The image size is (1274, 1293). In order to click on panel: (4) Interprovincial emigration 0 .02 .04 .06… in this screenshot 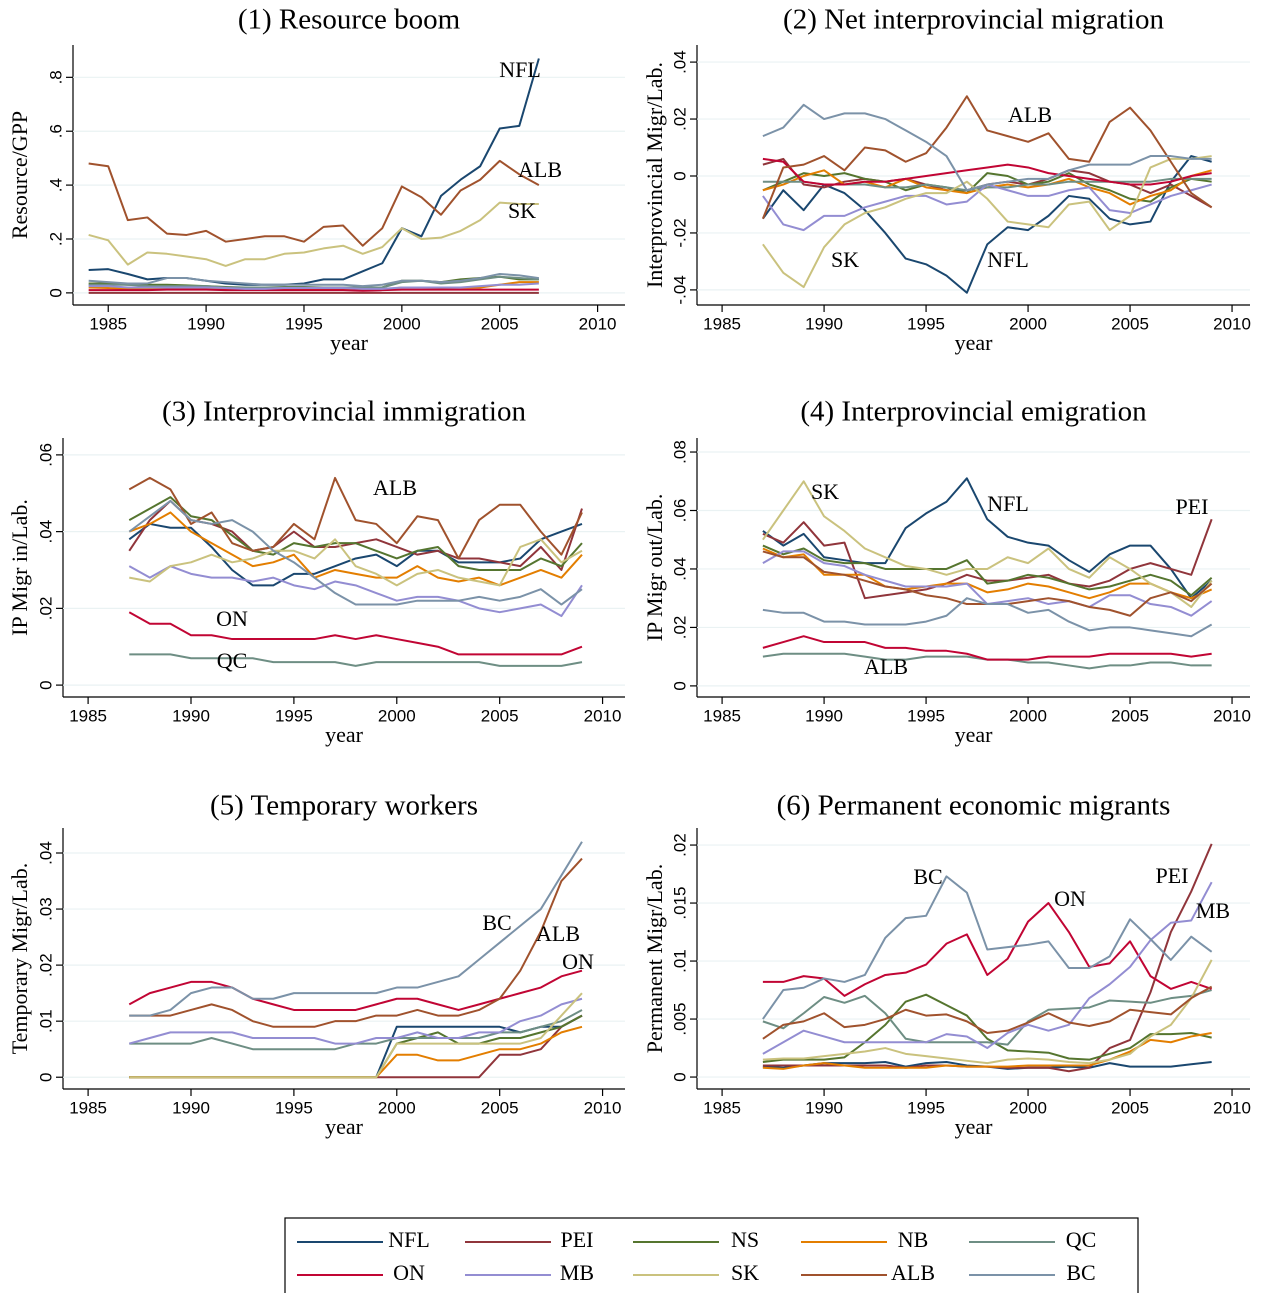, I will do `click(946, 571)`.